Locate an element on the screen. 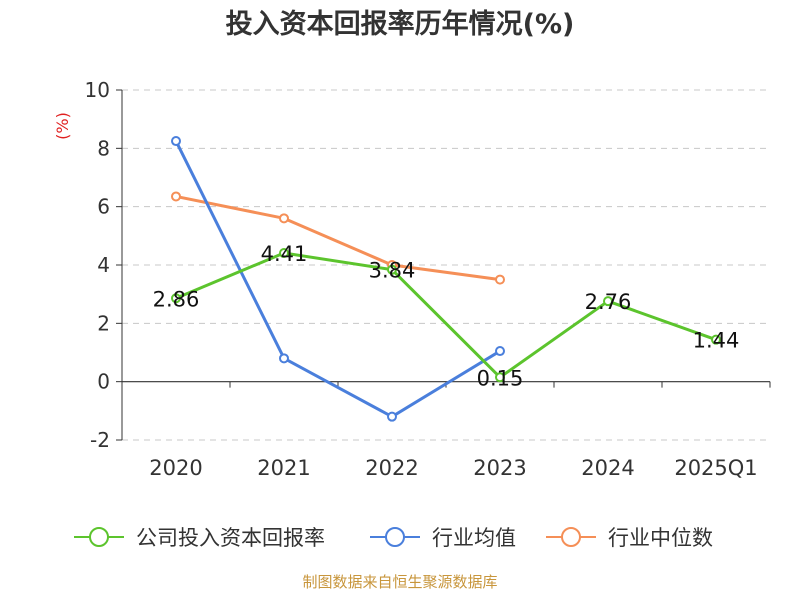 Image resolution: width=800 pixels, height=600 pixels. data-label: 4.41 is located at coordinates (284, 254).